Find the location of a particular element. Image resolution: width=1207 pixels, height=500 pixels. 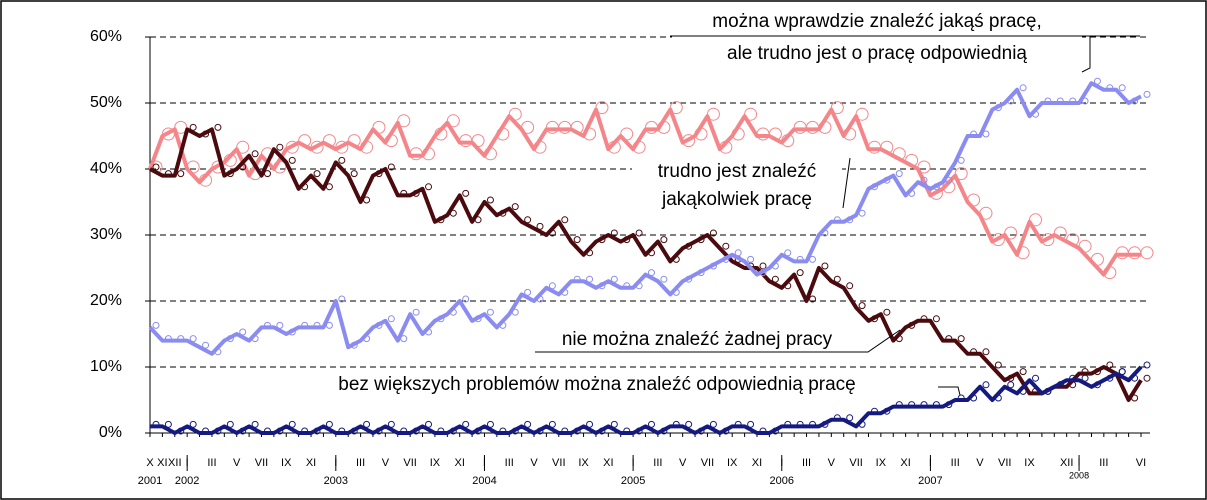

y-tick-label: 40% is located at coordinates (106, 168).